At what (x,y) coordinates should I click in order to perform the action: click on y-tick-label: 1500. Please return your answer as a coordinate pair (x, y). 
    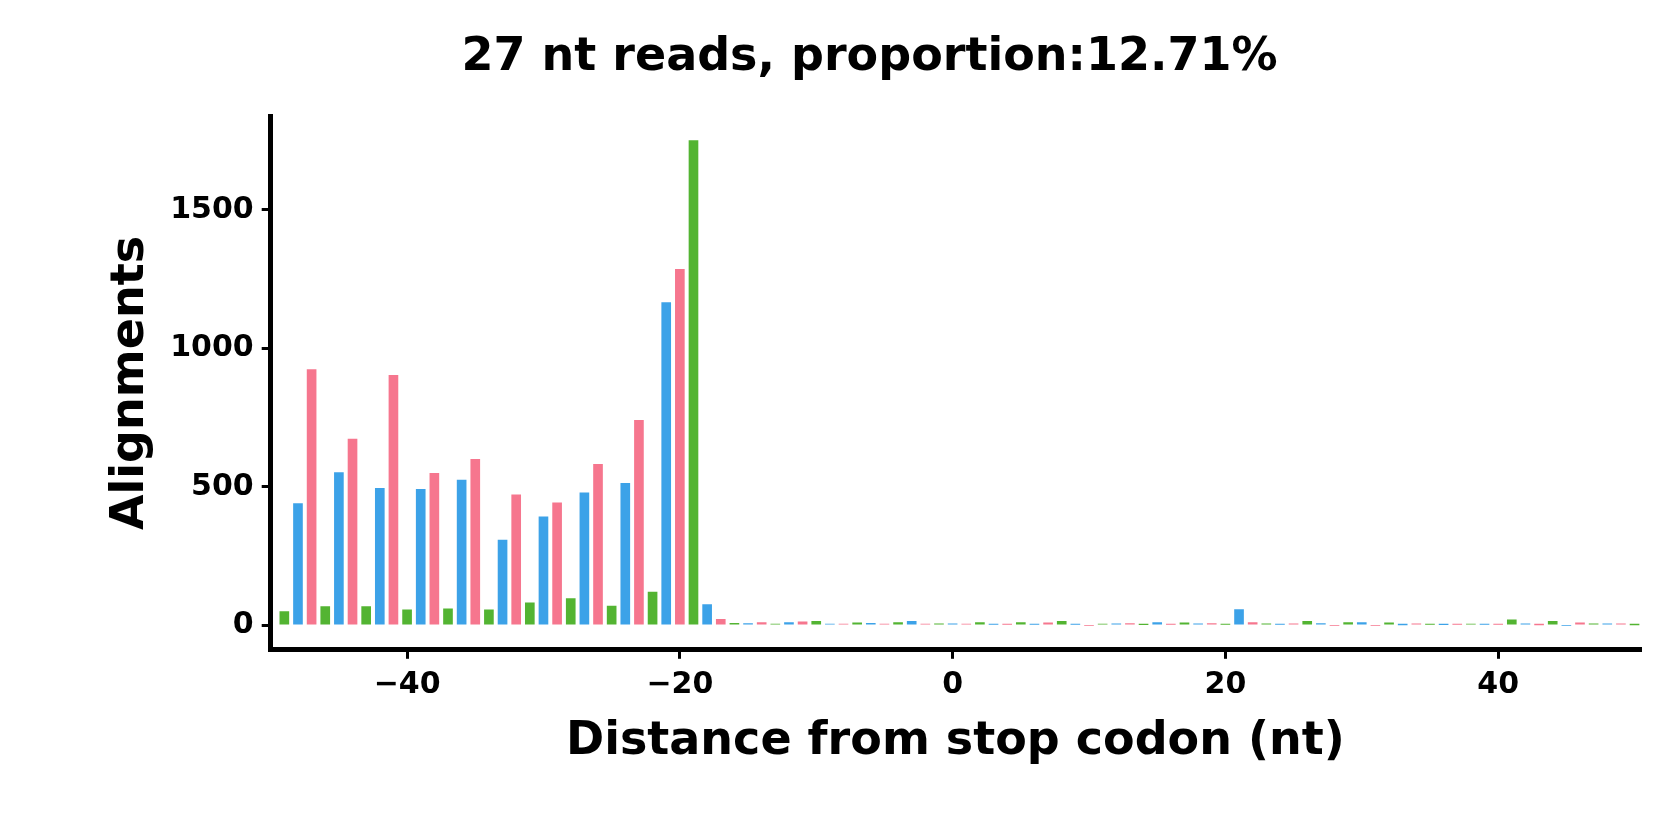
    Looking at the image, I should click on (212, 207).